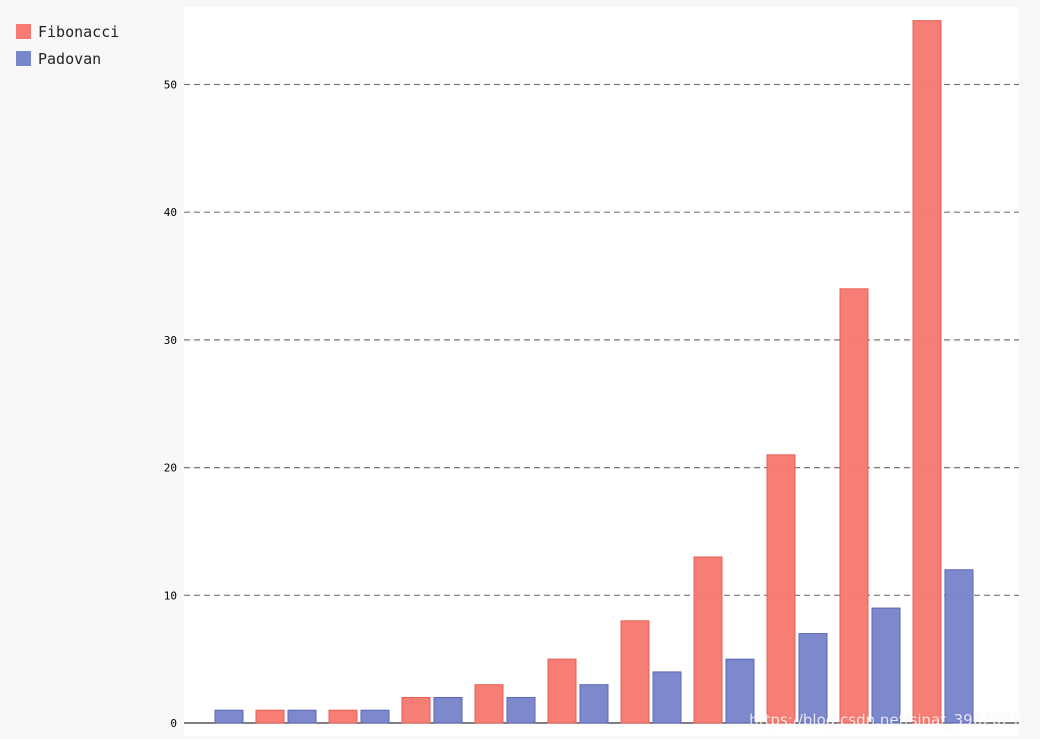 Image resolution: width=1040 pixels, height=739 pixels. I want to click on legend-item-padovan: Padovan, so click(67, 58).